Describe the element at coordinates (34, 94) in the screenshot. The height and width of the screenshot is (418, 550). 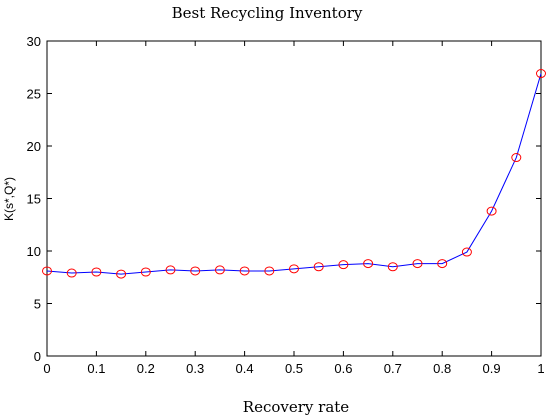
I see `y-tick-label: 25` at that location.